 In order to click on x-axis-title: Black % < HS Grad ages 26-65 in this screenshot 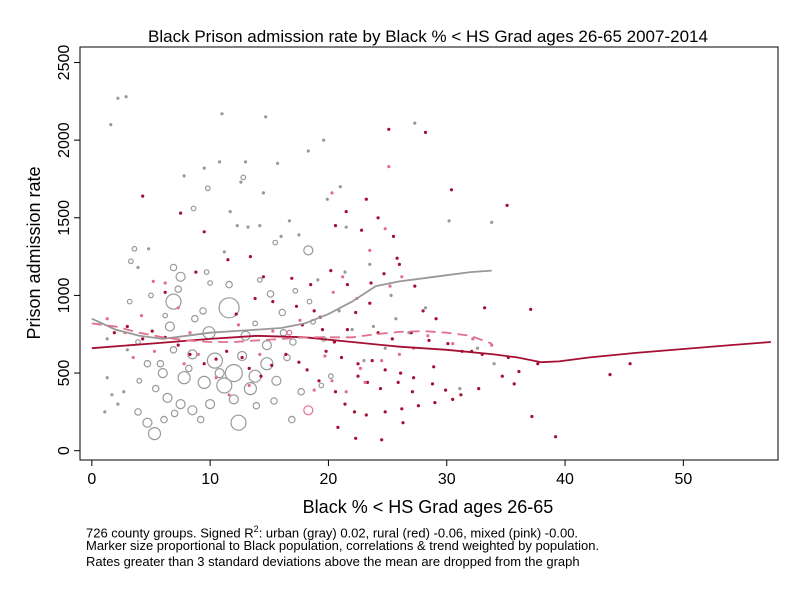, I will do `click(428, 507)`.